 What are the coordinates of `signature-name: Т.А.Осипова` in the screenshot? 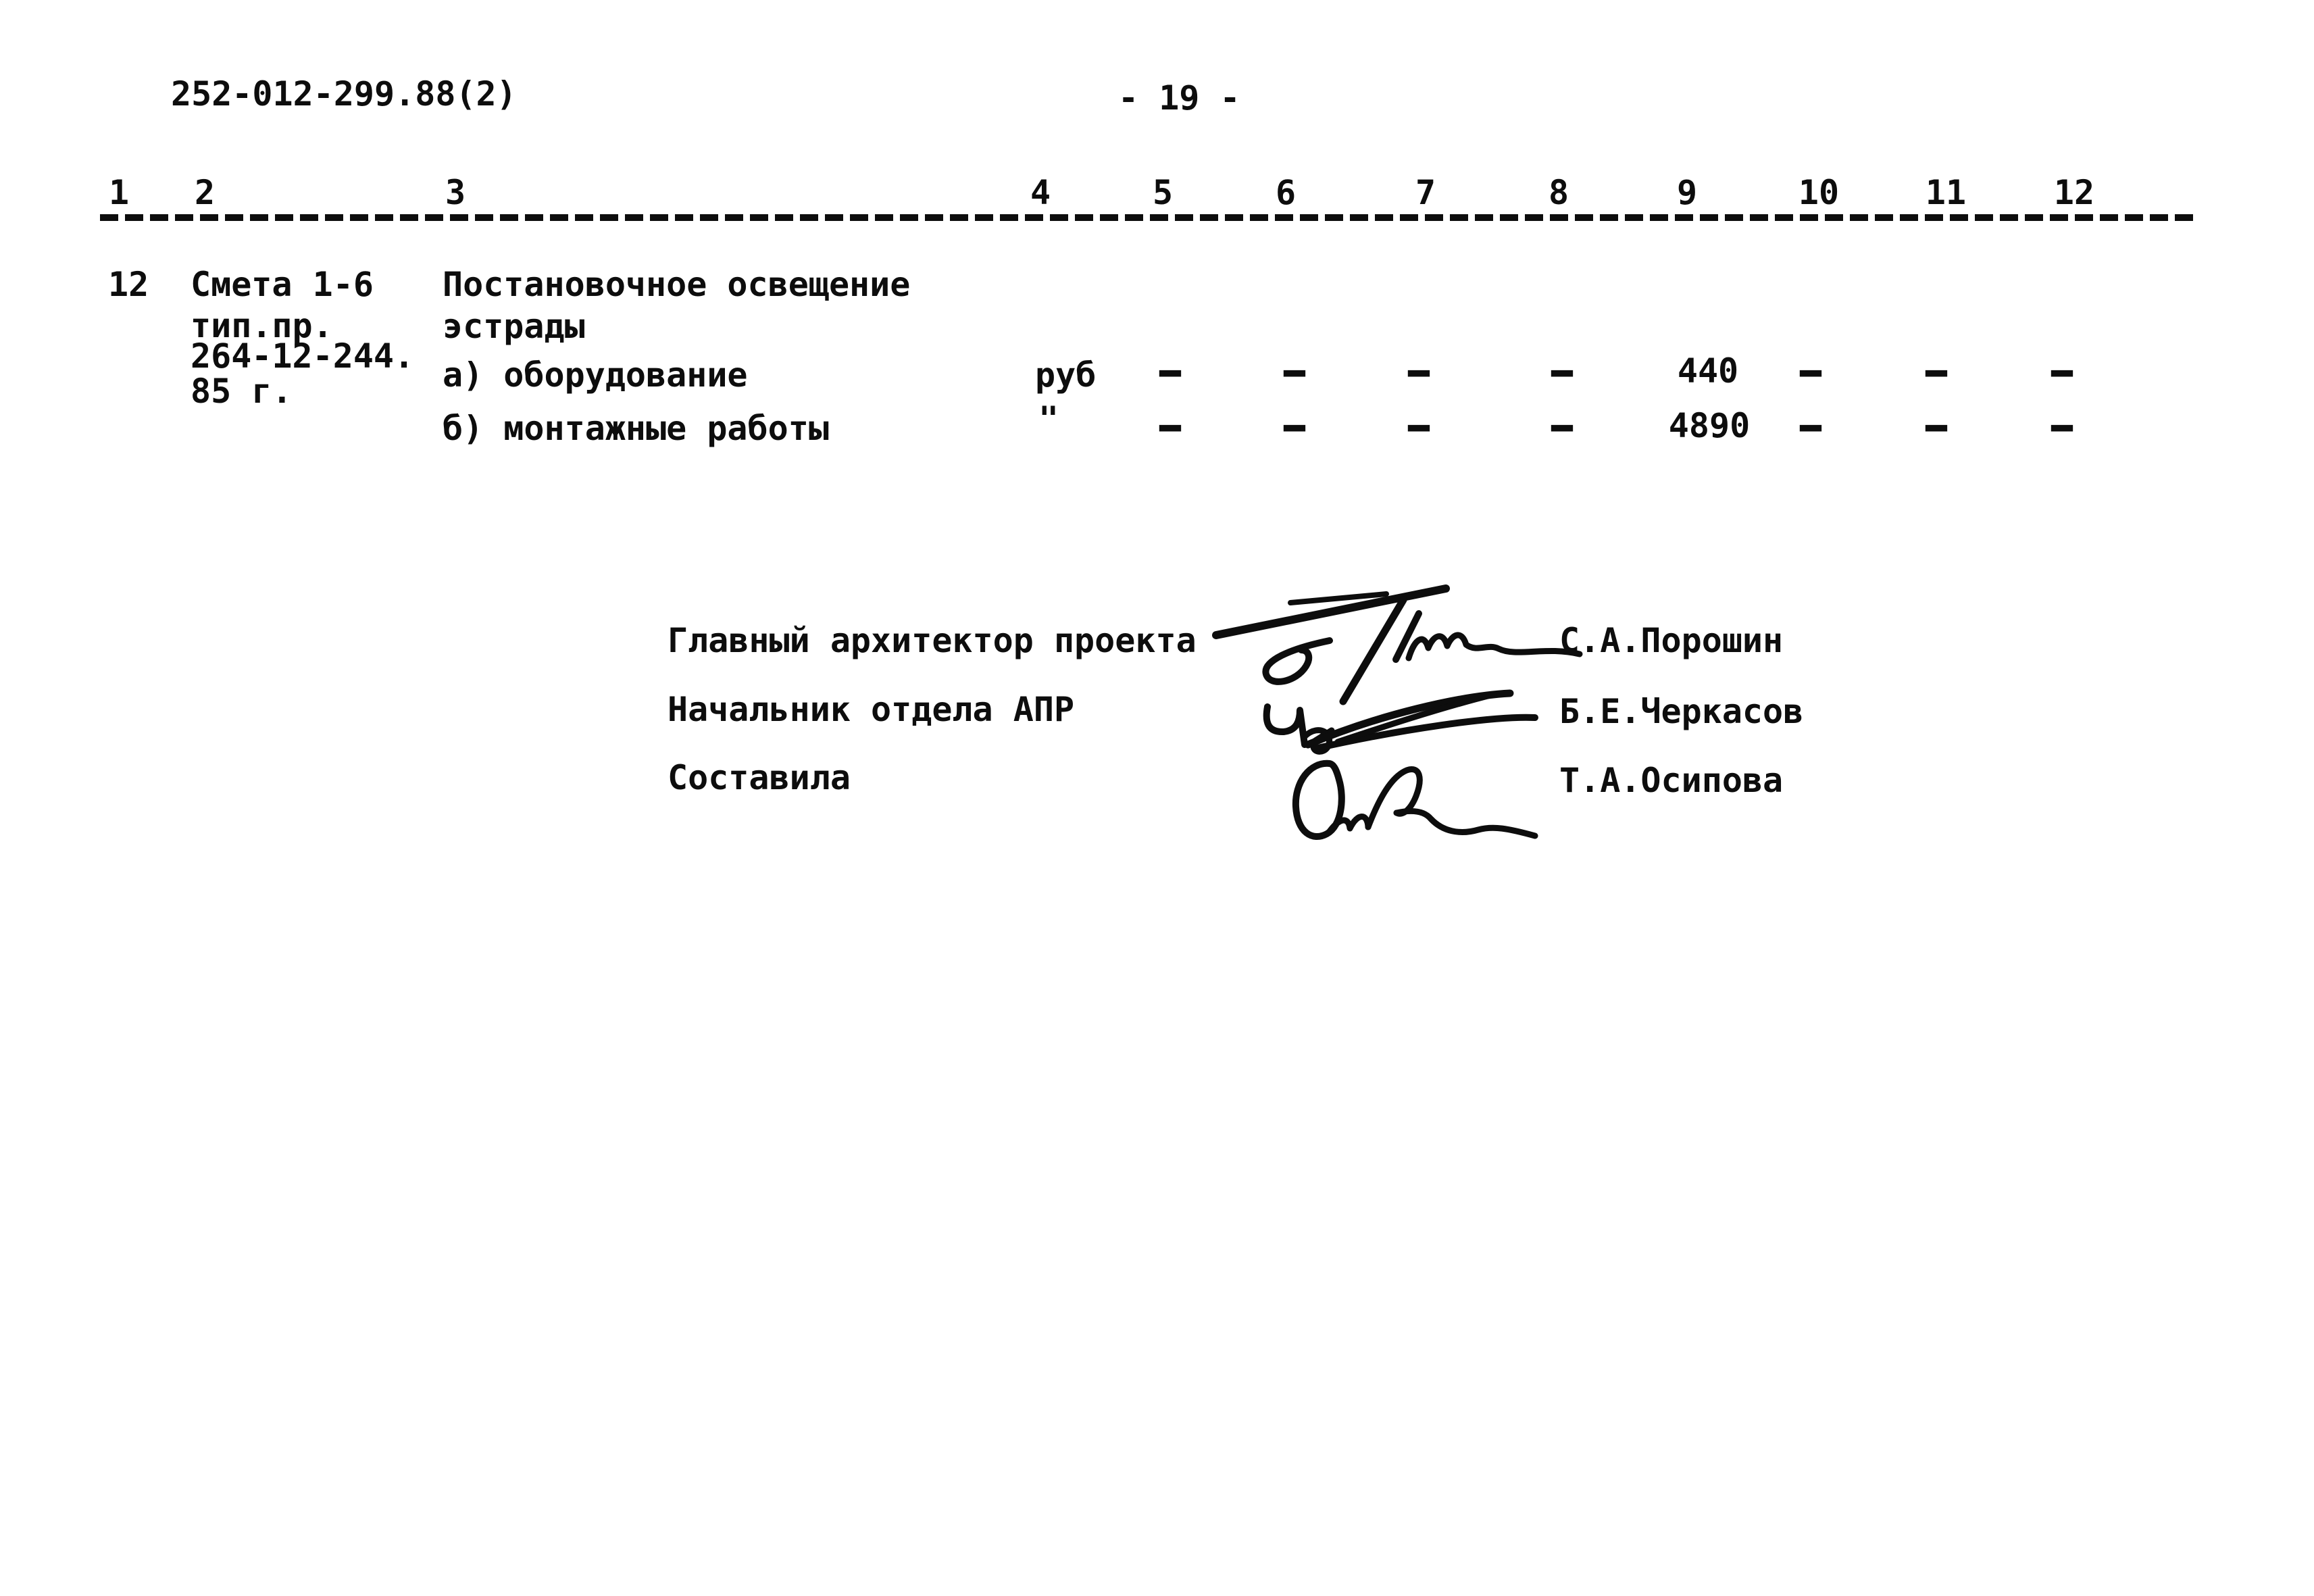 It's located at (1672, 780).